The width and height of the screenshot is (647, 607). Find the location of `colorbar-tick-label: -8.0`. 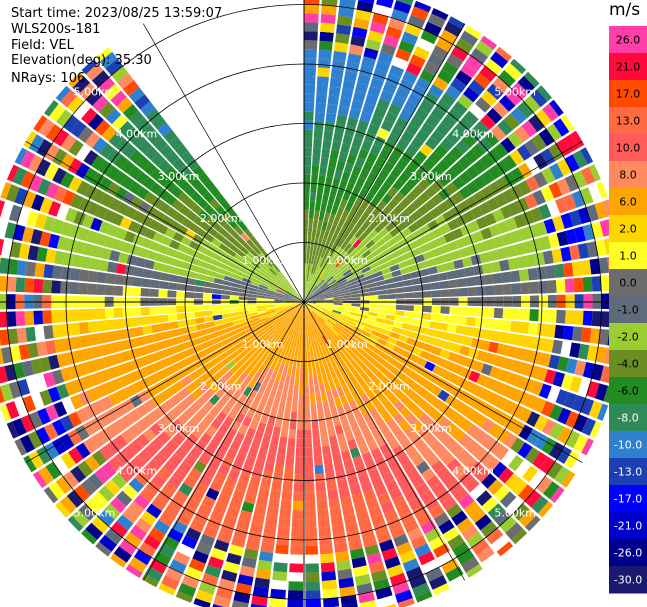

colorbar-tick-label: -8.0 is located at coordinates (627, 418).